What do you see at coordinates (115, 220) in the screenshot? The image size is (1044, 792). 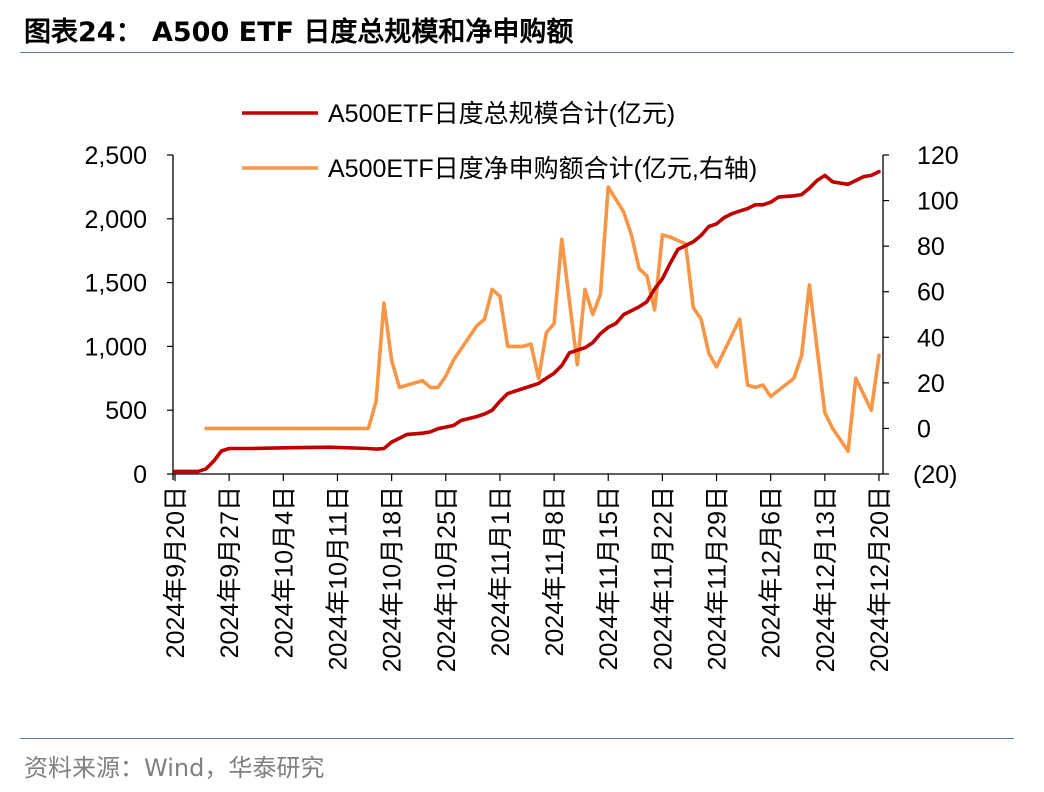 I see `y-left-tick-label: 2,000` at bounding box center [115, 220].